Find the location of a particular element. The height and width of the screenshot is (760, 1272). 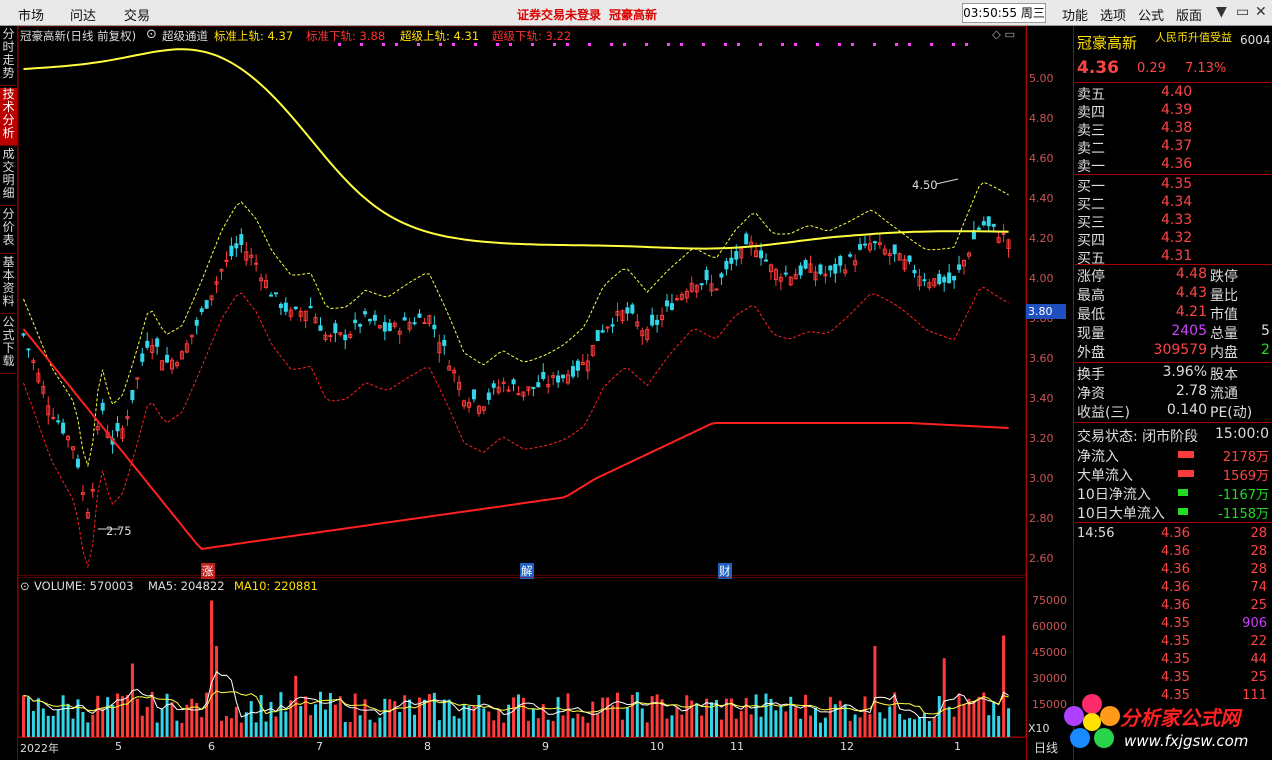

tab-intraday: 分时走势 is located at coordinates (8, 57).